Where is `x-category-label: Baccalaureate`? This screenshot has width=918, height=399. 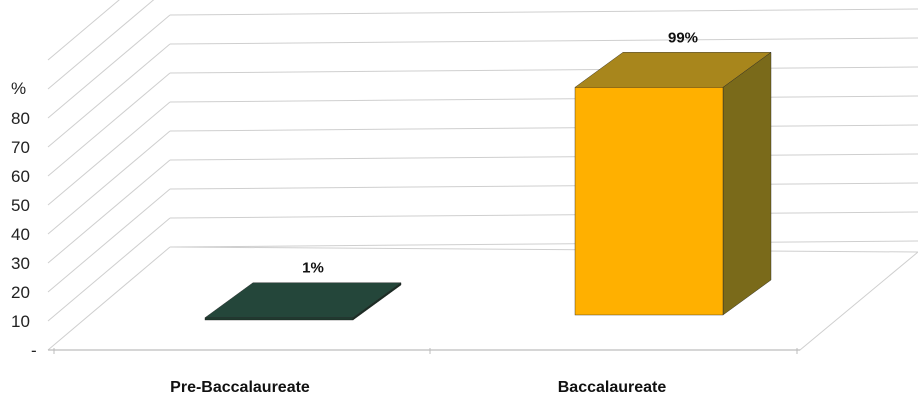 x-category-label: Baccalaureate is located at coordinates (612, 386).